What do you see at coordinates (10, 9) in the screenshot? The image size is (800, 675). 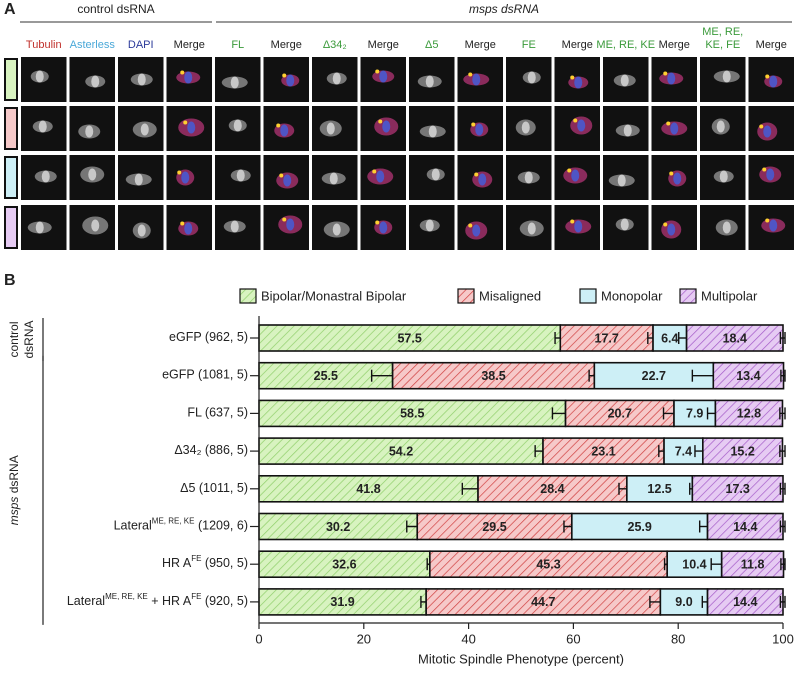 I see `panel-label: A` at bounding box center [10, 9].